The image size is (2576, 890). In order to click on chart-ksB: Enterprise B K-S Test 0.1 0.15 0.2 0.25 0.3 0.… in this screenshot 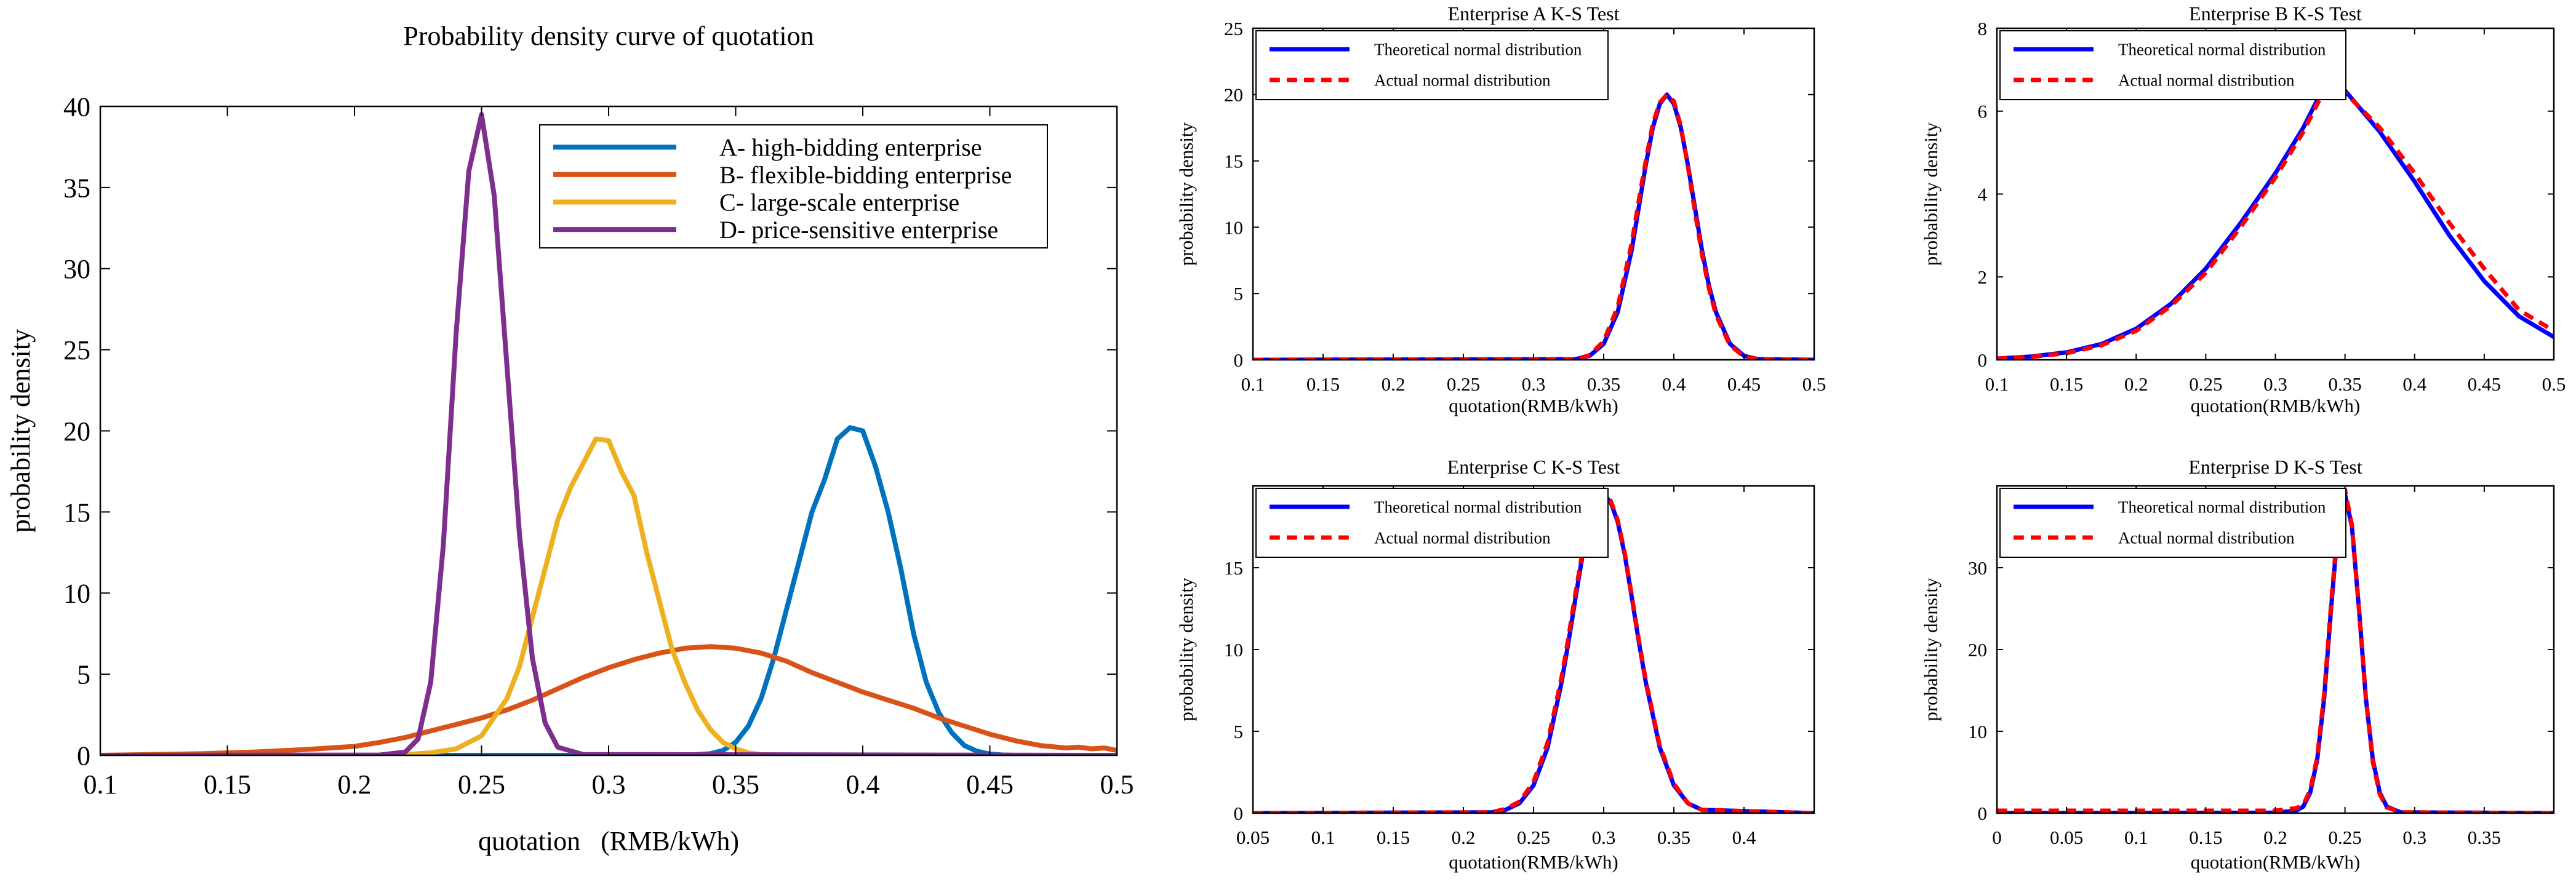, I will do `click(2243, 209)`.